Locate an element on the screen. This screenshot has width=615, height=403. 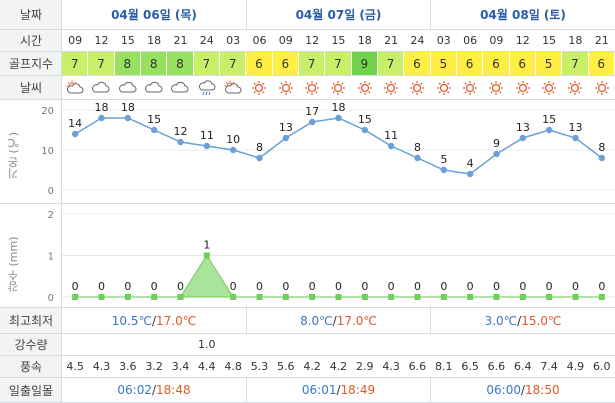
data-label: 18 is located at coordinates (128, 107).